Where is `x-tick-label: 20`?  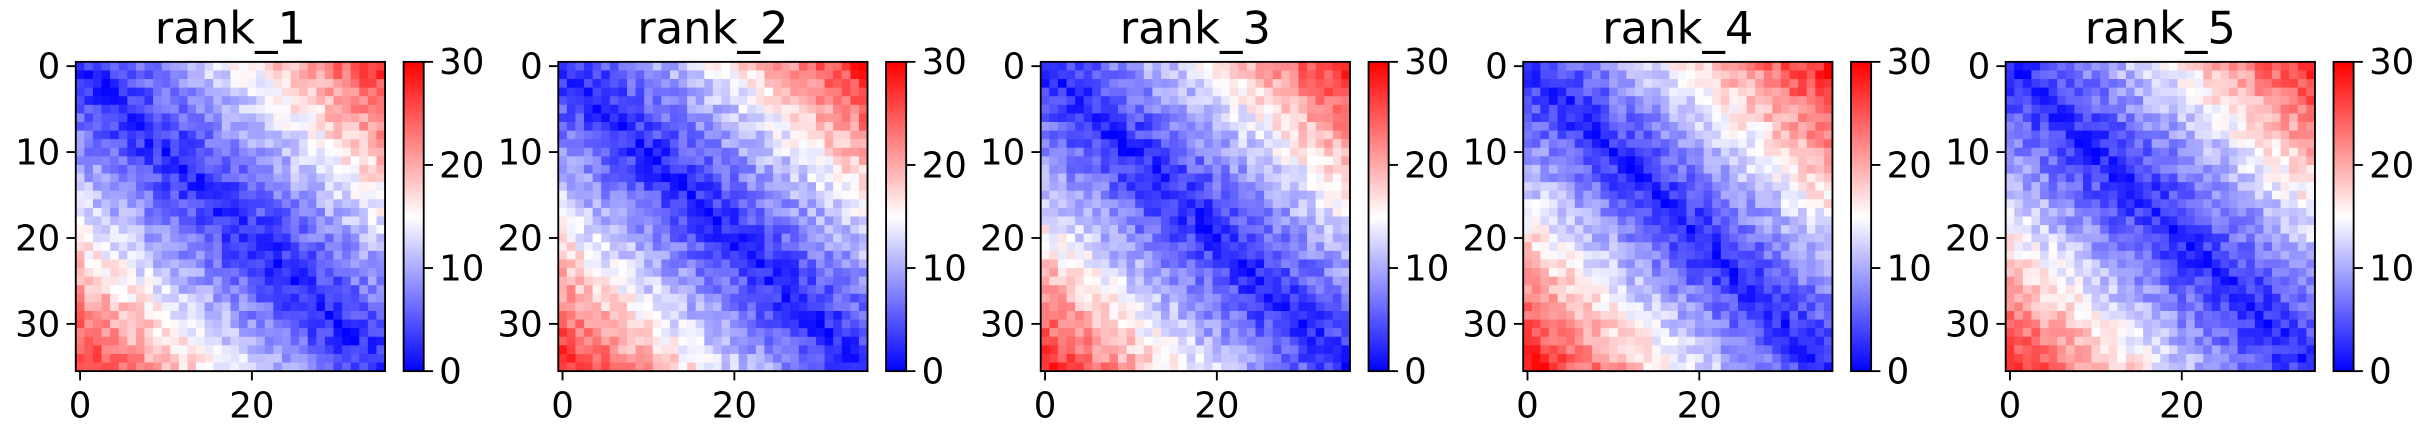
x-tick-label: 20 is located at coordinates (251, 406).